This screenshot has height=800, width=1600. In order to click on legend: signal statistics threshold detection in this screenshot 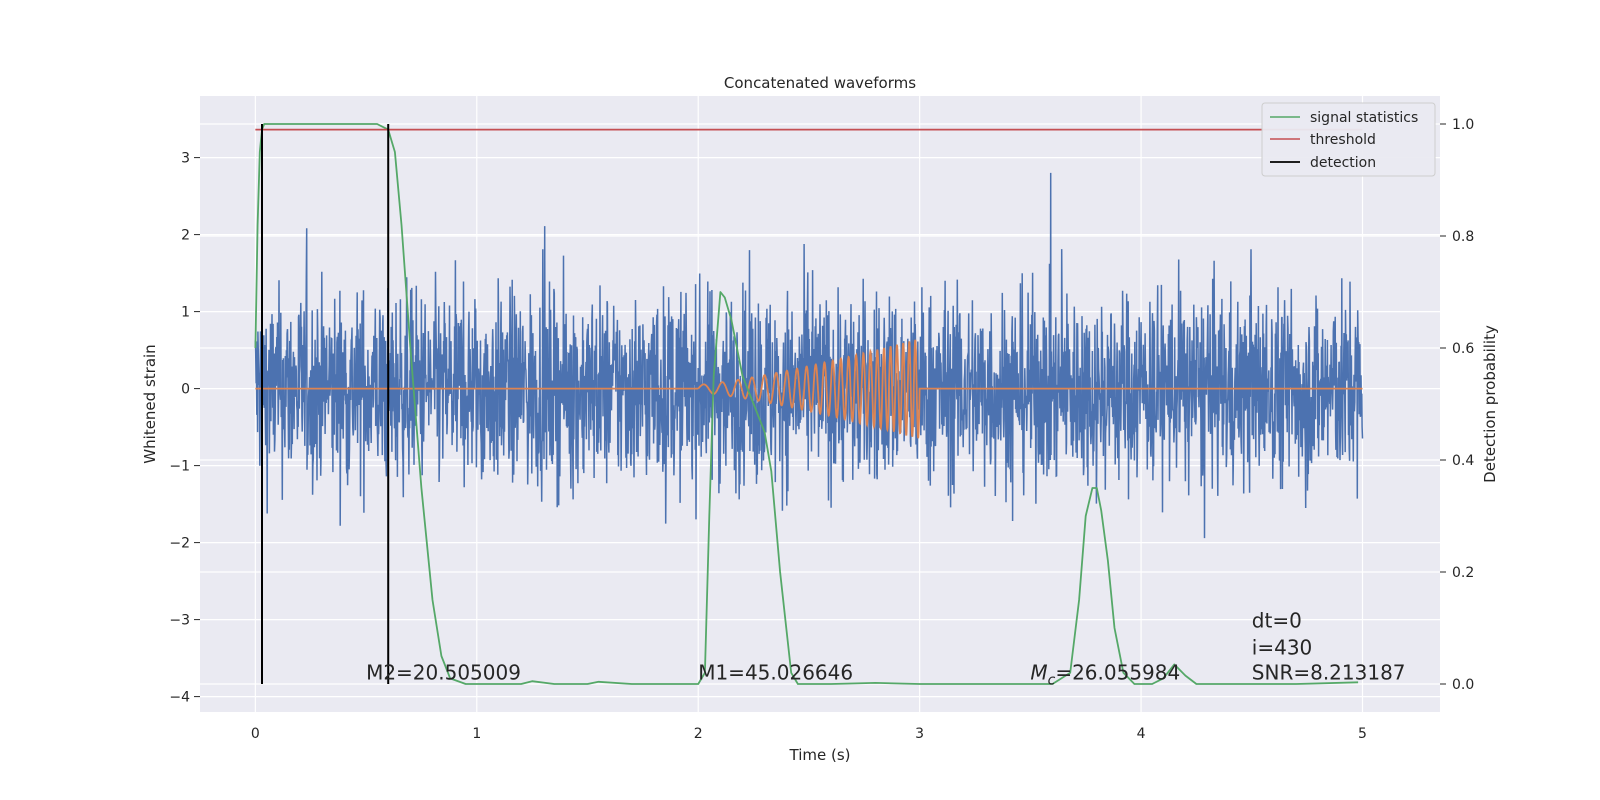, I will do `click(1348, 139)`.